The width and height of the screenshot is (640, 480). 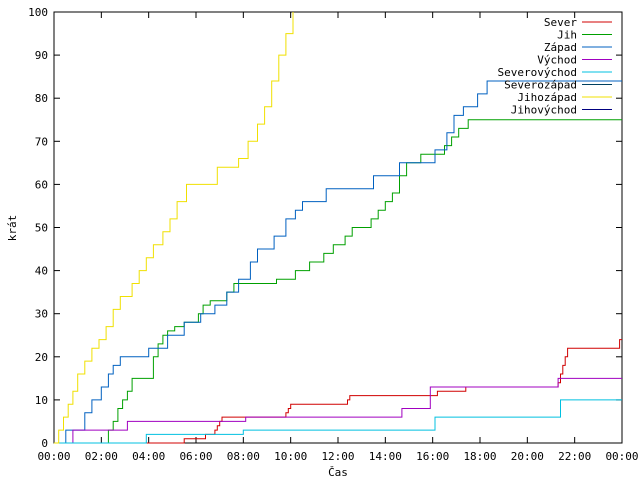 What do you see at coordinates (479, 456) in the screenshot?
I see `x-tick-label: 18:00` at bounding box center [479, 456].